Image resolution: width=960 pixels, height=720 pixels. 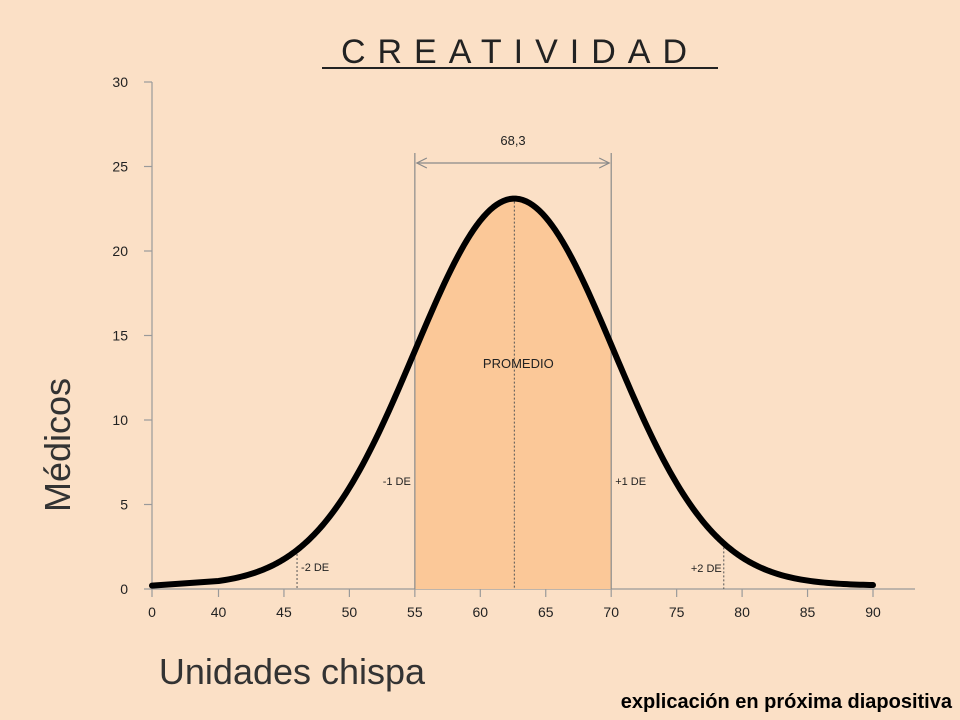 I want to click on span-arrow-left-head, so click(x=421, y=163).